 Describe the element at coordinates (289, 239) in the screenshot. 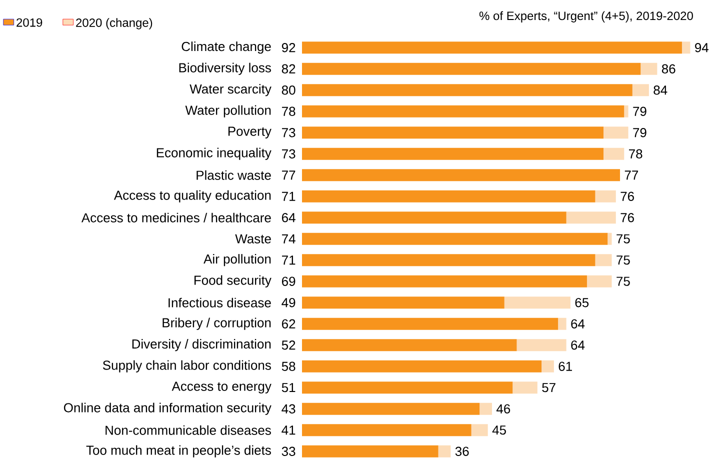

I see `data-label: 74` at that location.